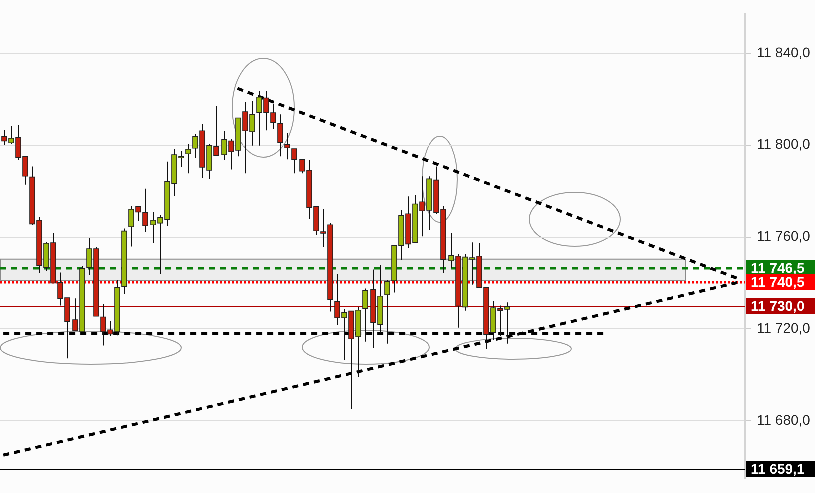  Describe the element at coordinates (784, 420) in the screenshot. I see `y-tick-label: 11 680,0` at that location.